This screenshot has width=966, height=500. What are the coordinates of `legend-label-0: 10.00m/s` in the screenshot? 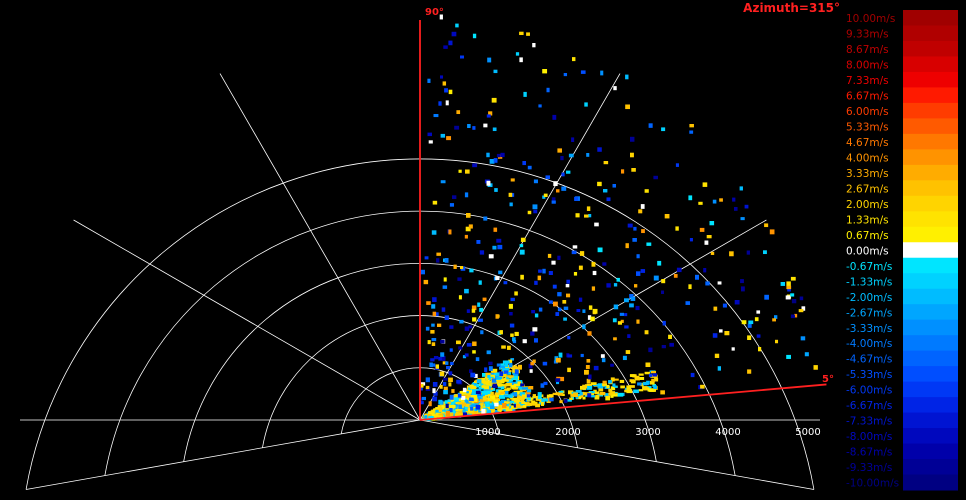 It's located at (870, 19).